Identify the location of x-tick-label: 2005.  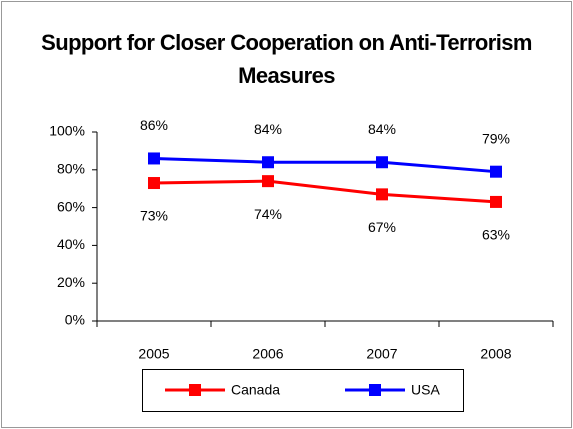
(153, 354).